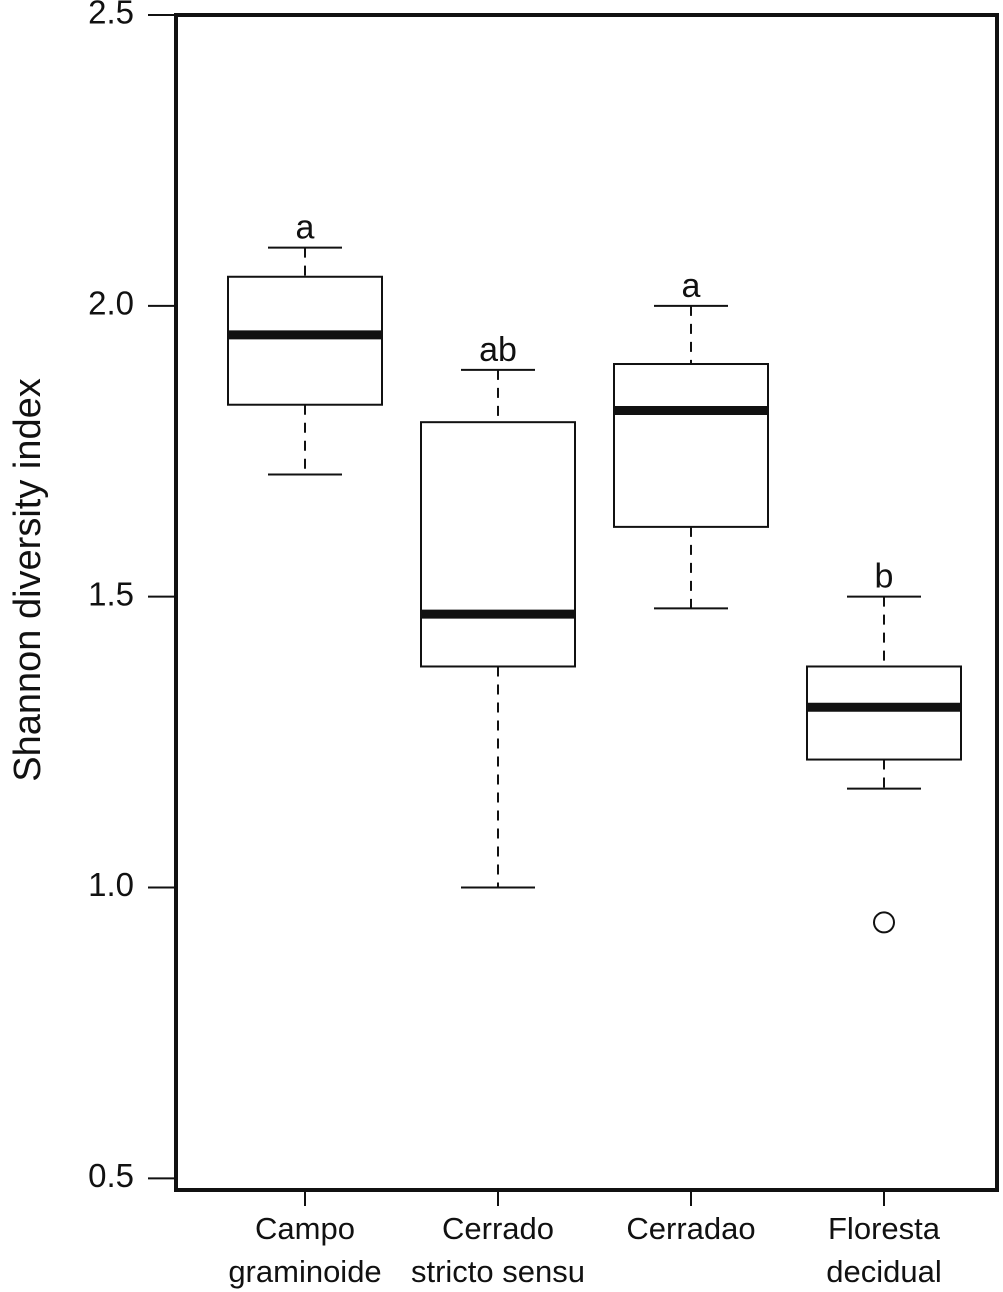 The image size is (1003, 1292). Describe the element at coordinates (111, 593) in the screenshot. I see `y-tick-label: 1.5` at that location.